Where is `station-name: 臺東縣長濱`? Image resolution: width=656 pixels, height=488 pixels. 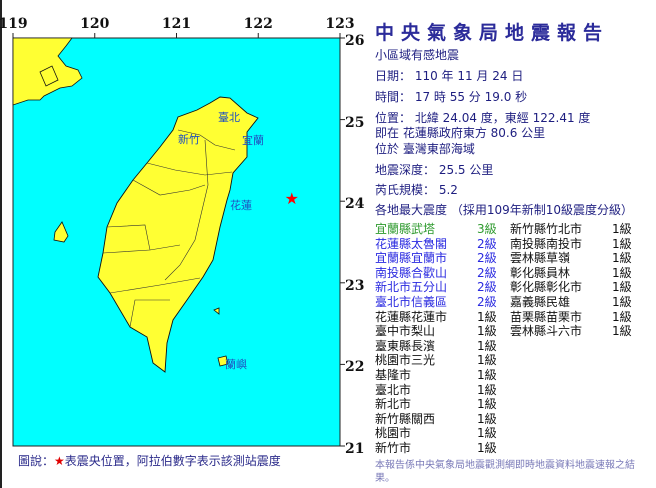
station-name: 臺東縣長濱 is located at coordinates (405, 345).